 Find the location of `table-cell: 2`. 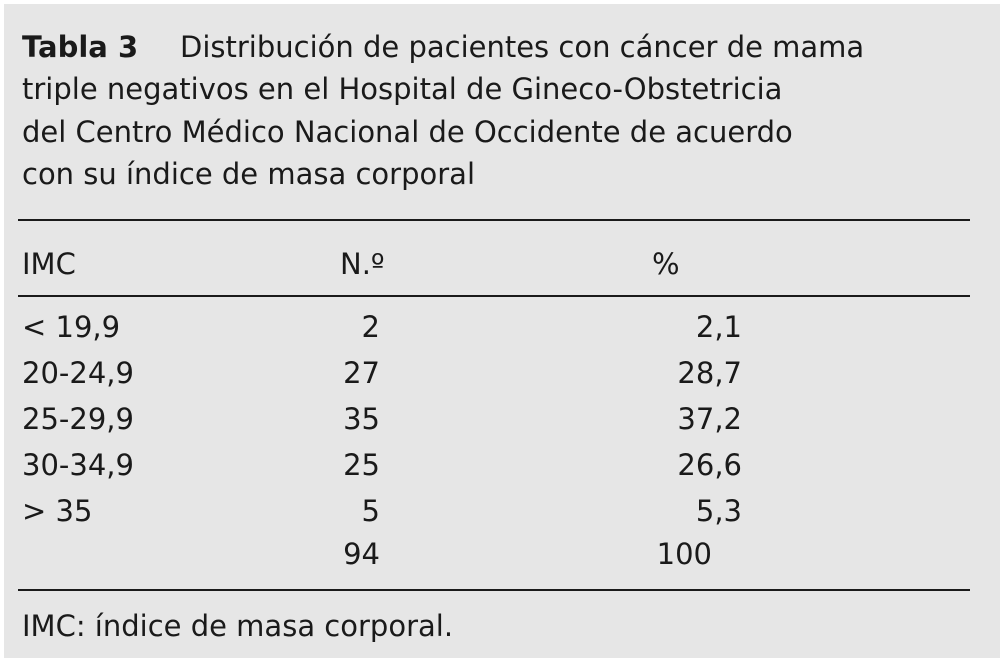

table-cell: 2 is located at coordinates (370, 327).